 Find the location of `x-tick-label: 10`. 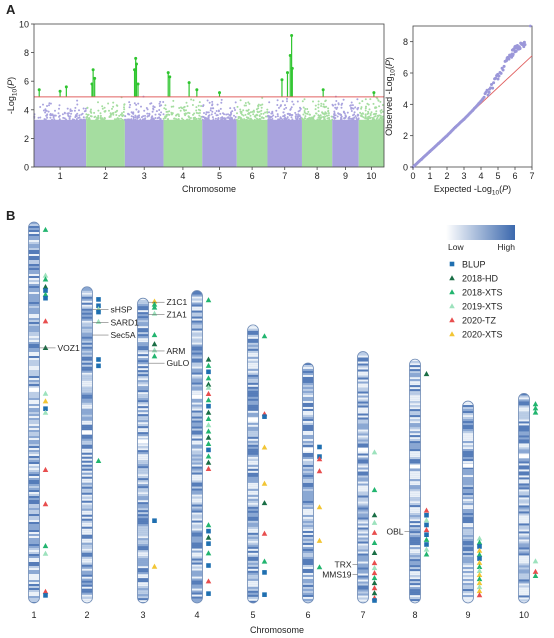

x-tick-label: 10 is located at coordinates (371, 176).